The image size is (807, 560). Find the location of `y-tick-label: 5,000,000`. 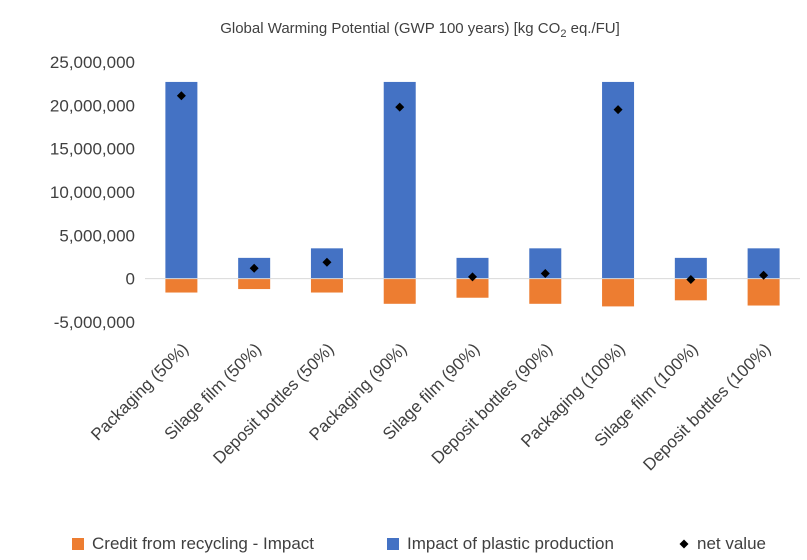

y-tick-label: 5,000,000 is located at coordinates (97, 235).